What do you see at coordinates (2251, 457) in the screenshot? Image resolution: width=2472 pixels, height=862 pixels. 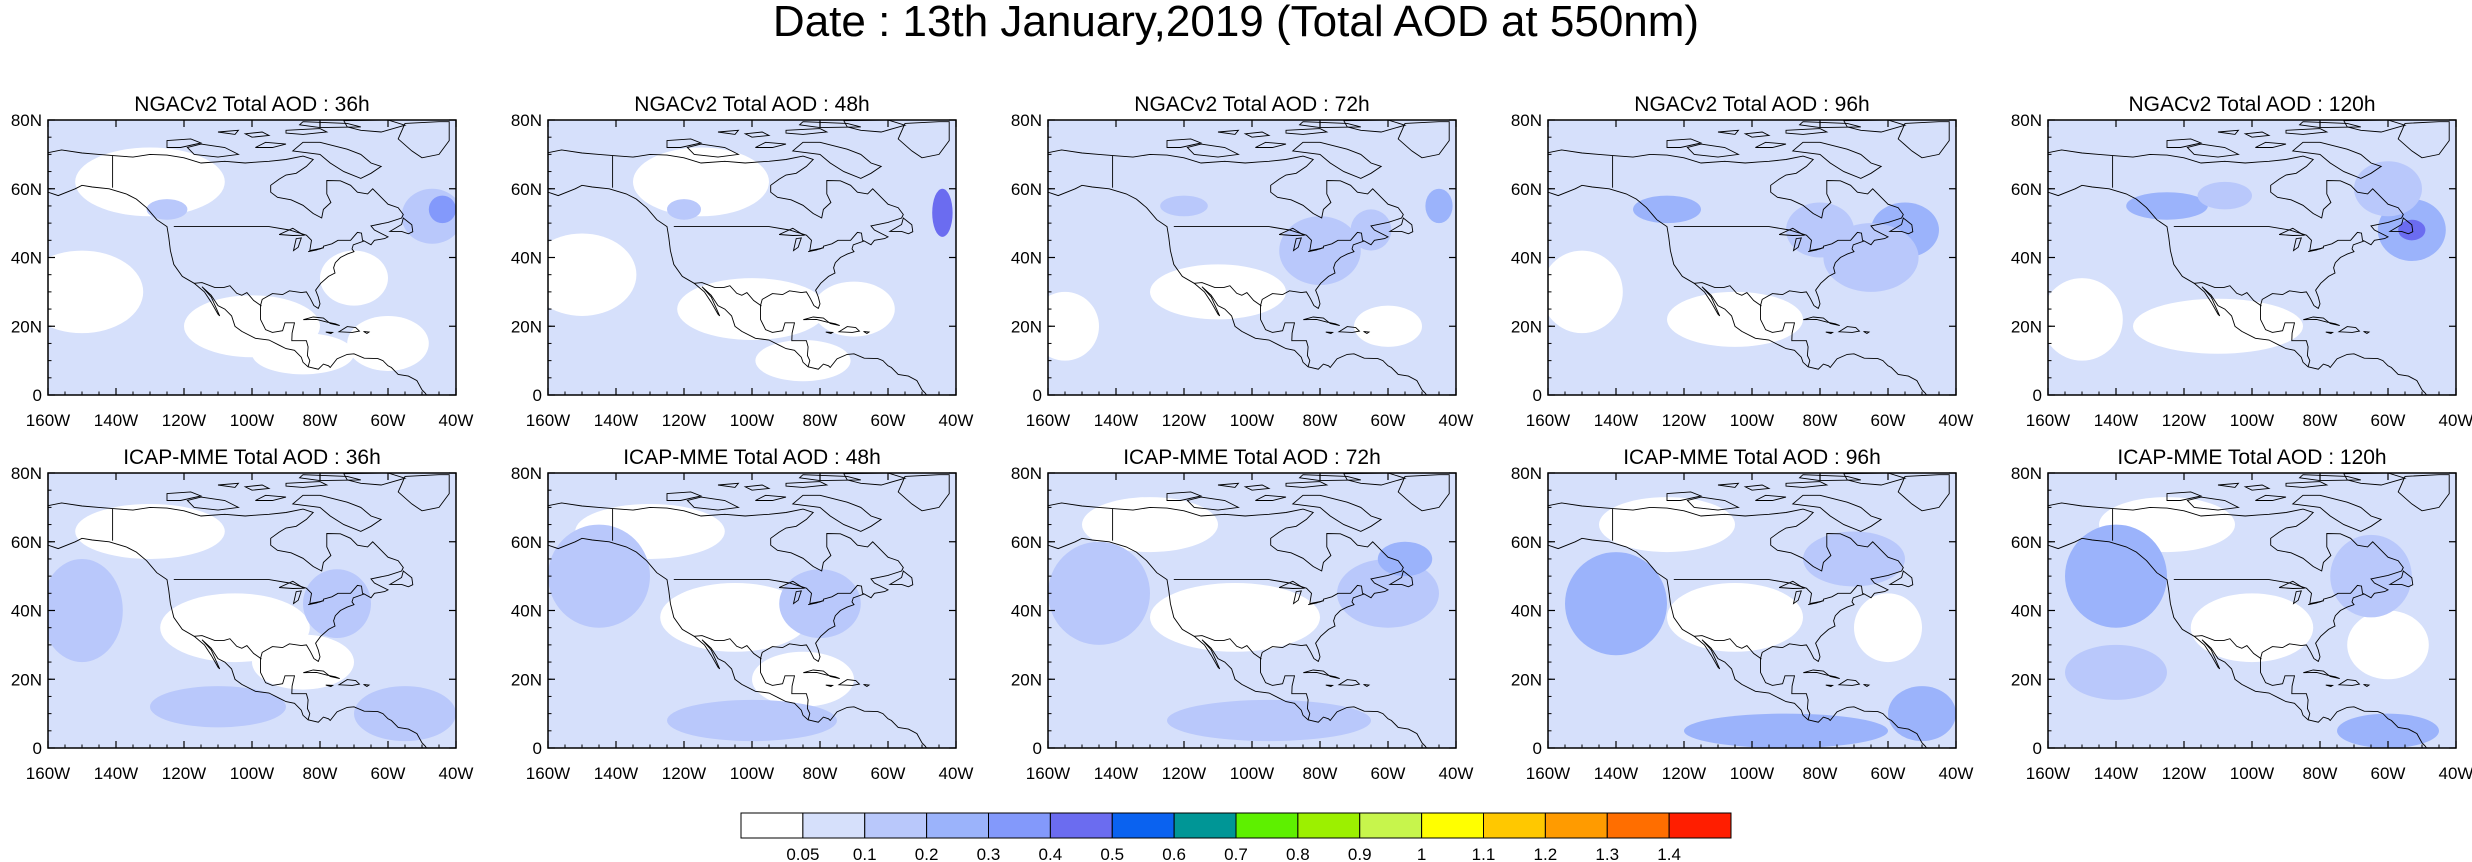 I see `panel-title: ICAP-MME Total AOD : 120h` at bounding box center [2251, 457].